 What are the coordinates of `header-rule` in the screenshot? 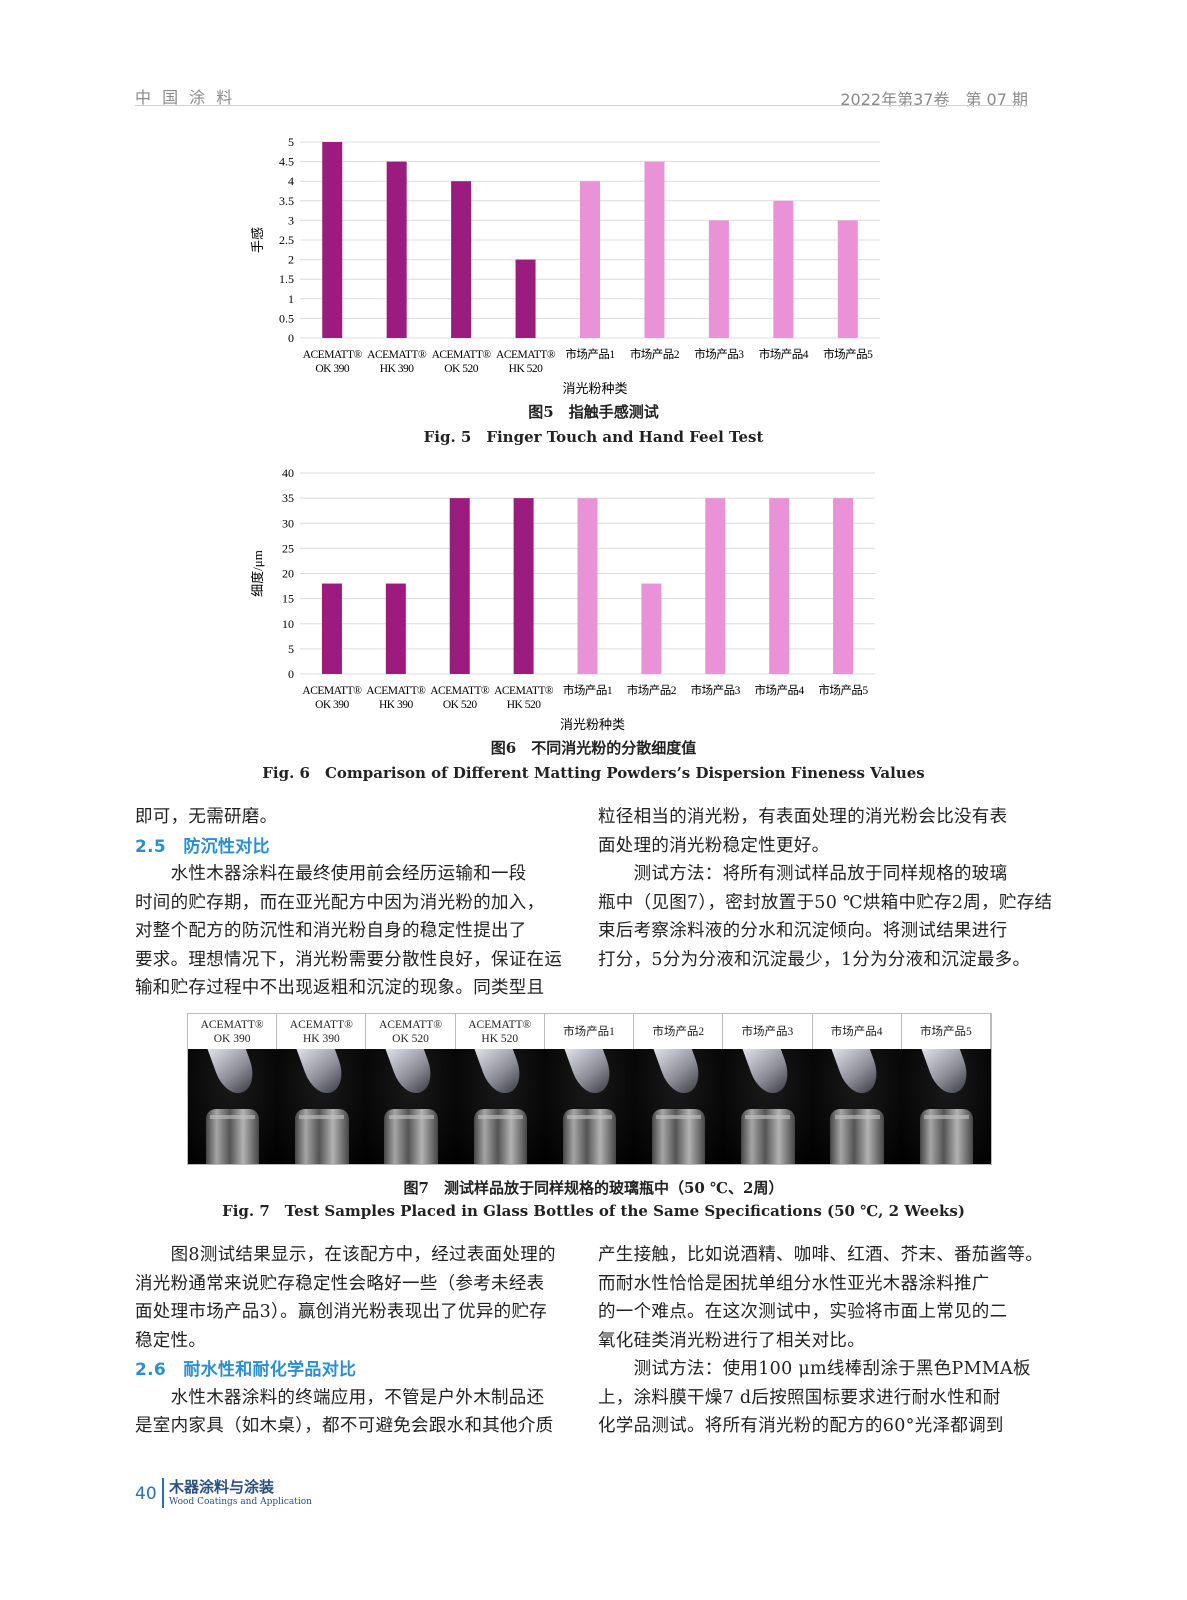 It's located at (581, 105).